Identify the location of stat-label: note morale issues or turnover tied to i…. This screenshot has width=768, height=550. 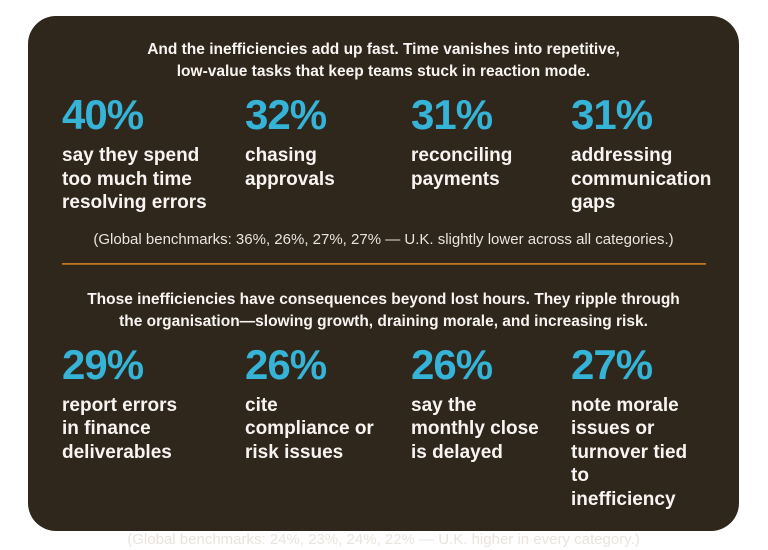
(629, 452).